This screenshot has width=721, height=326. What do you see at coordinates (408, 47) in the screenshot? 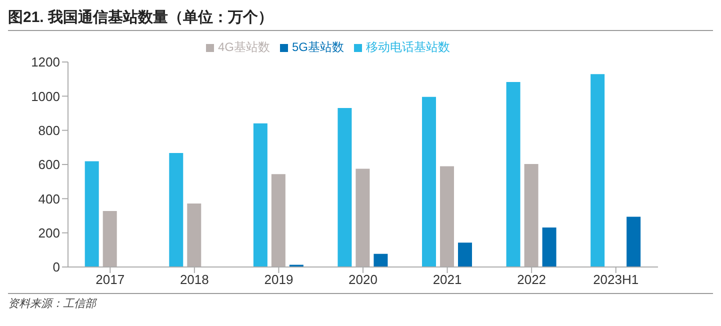
I see `legend-label: 移动电话基站数` at bounding box center [408, 47].